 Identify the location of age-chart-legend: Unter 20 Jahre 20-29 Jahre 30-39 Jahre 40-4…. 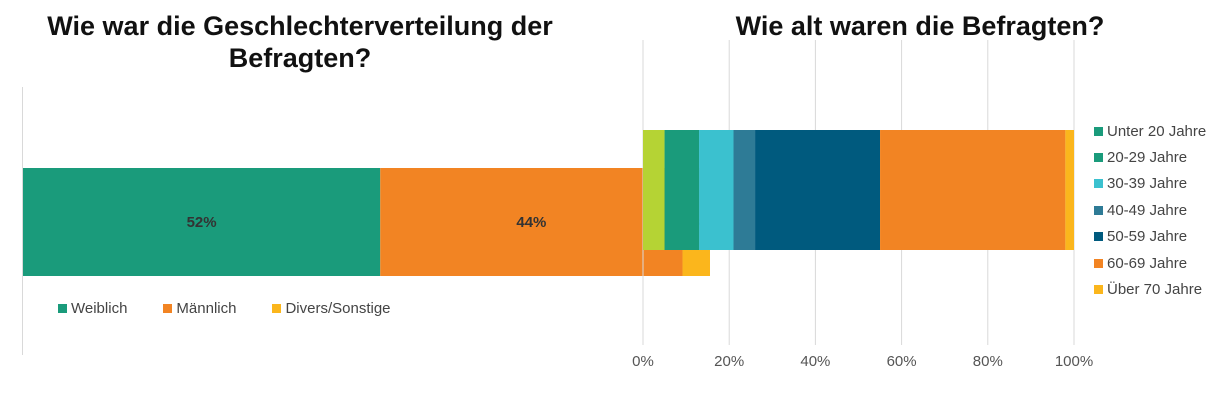
(1150, 210).